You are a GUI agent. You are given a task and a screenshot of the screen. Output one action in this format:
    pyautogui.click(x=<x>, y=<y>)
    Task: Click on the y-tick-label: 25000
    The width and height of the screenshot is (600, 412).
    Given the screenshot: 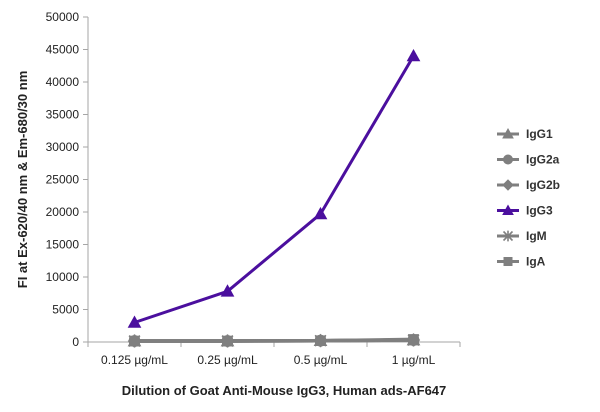 What is the action you would take?
    pyautogui.click(x=63, y=180)
    